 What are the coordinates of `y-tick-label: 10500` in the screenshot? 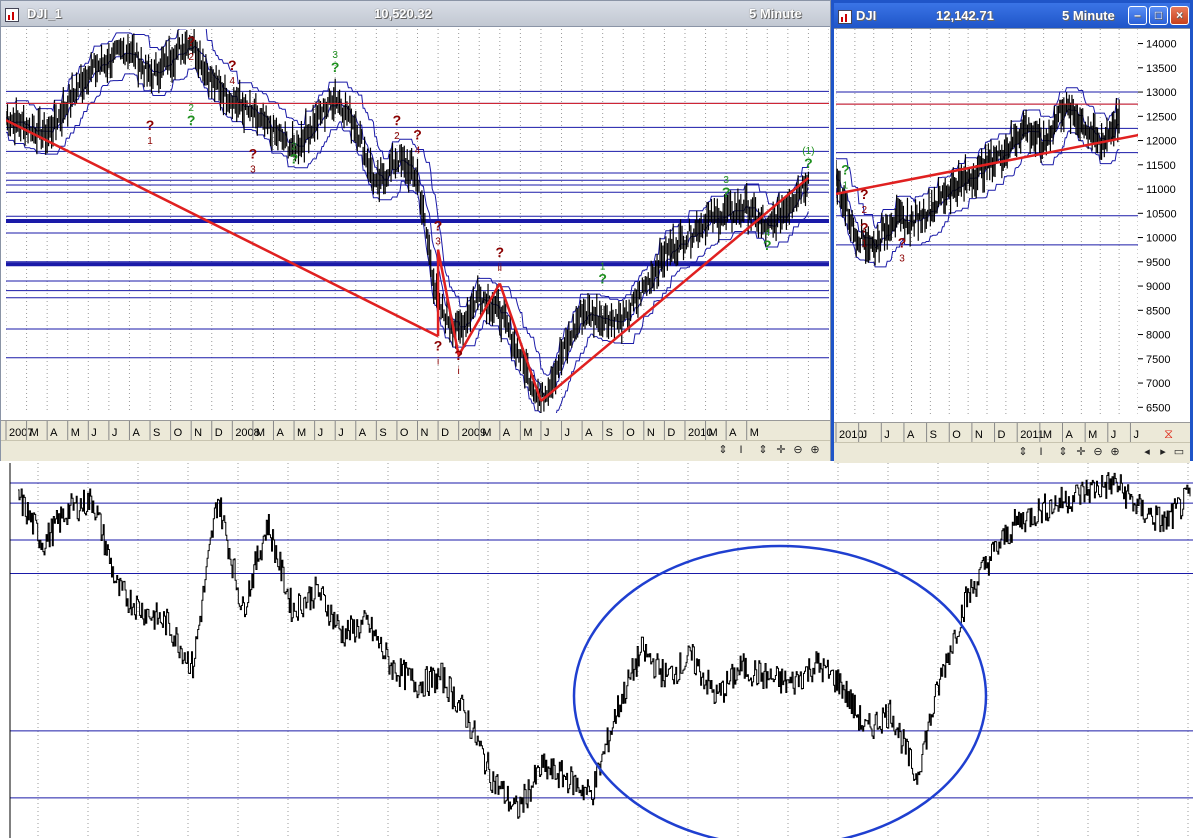 It's located at (1161, 214).